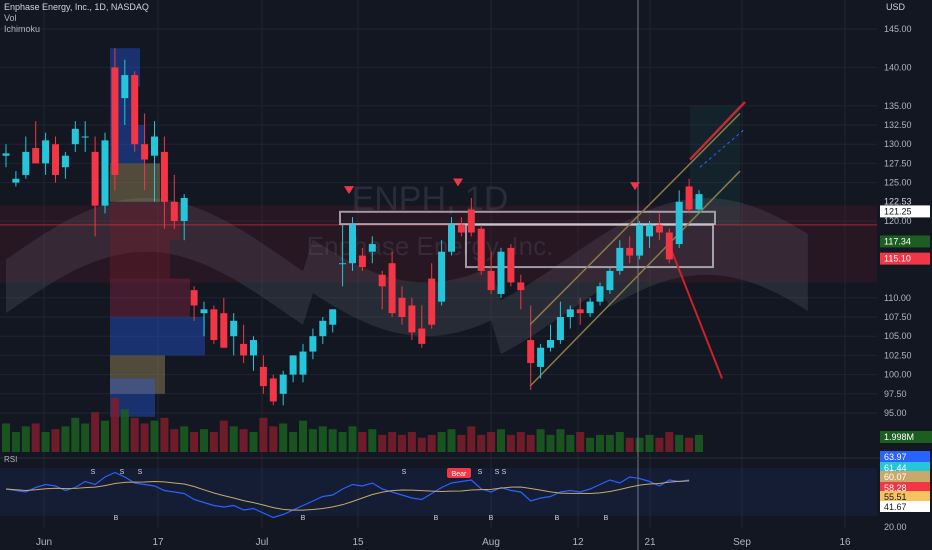 The width and height of the screenshot is (932, 550). Describe the element at coordinates (905, 241) in the screenshot. I see `price-label-box` at that location.